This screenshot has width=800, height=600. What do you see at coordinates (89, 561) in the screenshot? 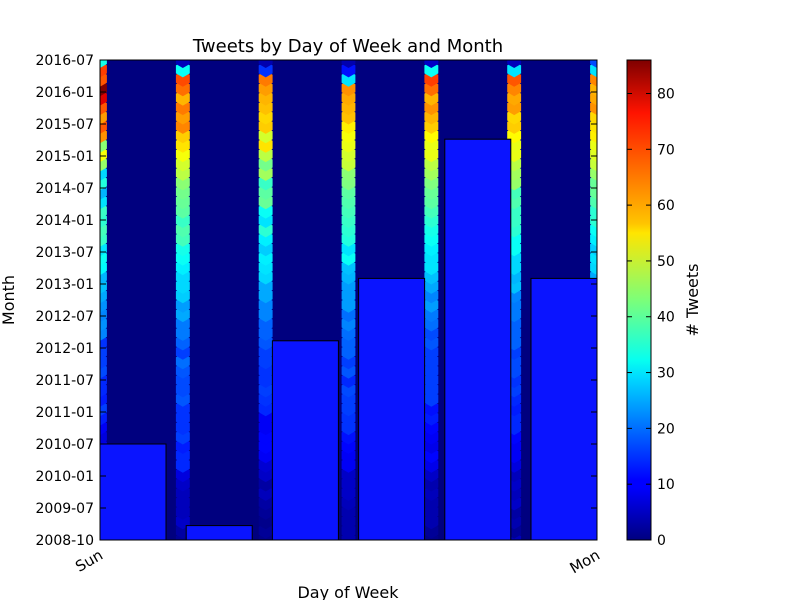
I see `x-tick-label: Sun` at bounding box center [89, 561].